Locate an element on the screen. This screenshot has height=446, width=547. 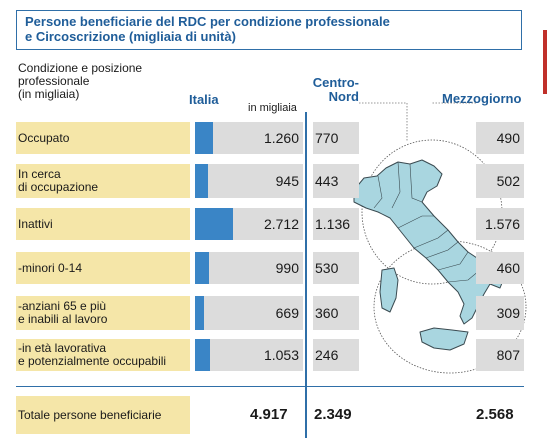
region-borders is located at coordinates (427, 222).